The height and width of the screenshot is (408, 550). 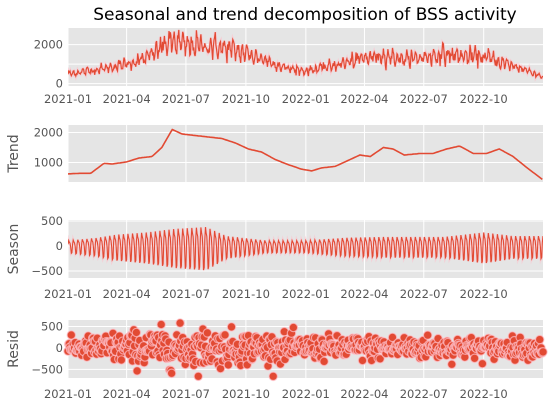 I want to click on y-axis-label: Season, so click(x=14, y=249).